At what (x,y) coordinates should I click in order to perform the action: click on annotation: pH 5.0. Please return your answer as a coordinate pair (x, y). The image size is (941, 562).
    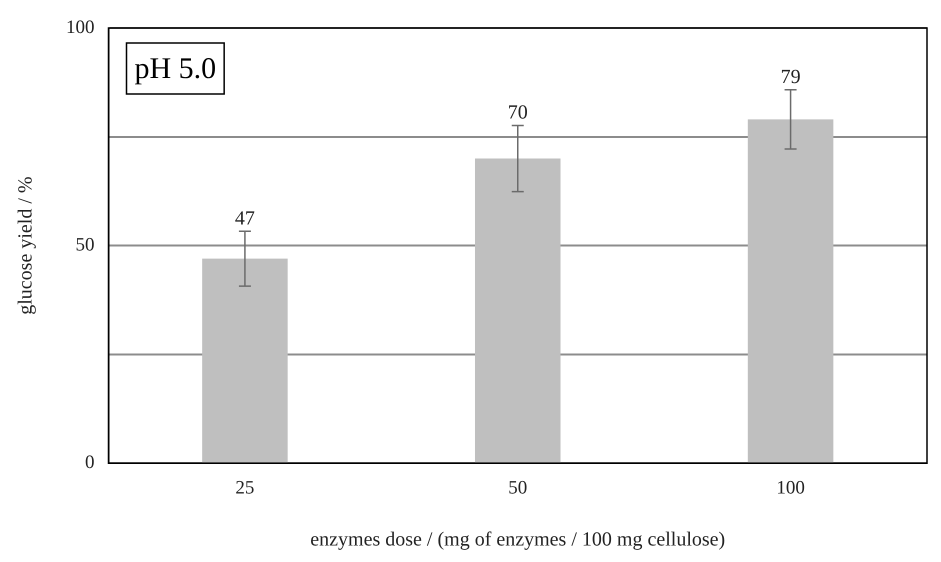
    Looking at the image, I should click on (175, 68).